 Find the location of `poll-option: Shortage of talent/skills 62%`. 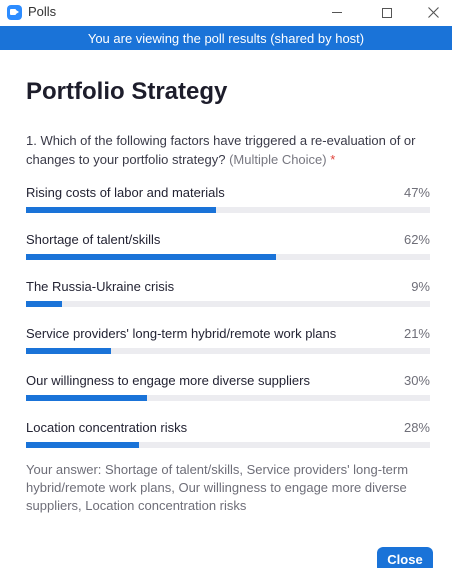

poll-option: Shortage of talent/skills 62% is located at coordinates (228, 255).